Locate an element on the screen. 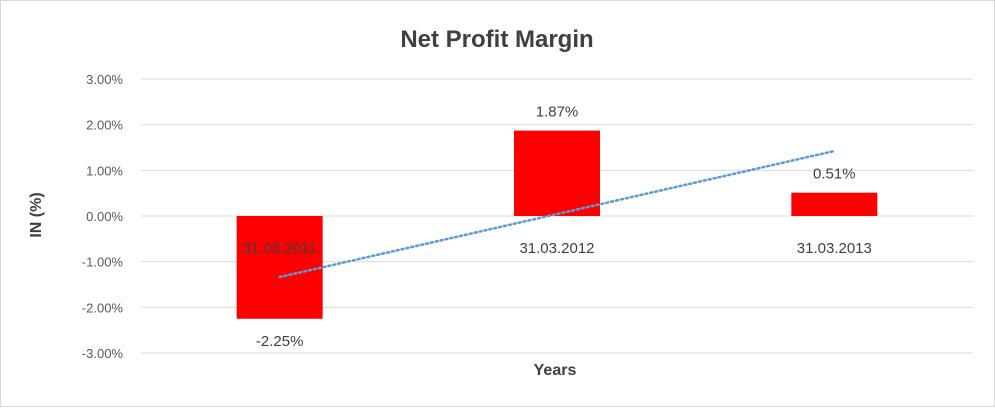 The height and width of the screenshot is (411, 995). data-label: -2.25% is located at coordinates (280, 341).